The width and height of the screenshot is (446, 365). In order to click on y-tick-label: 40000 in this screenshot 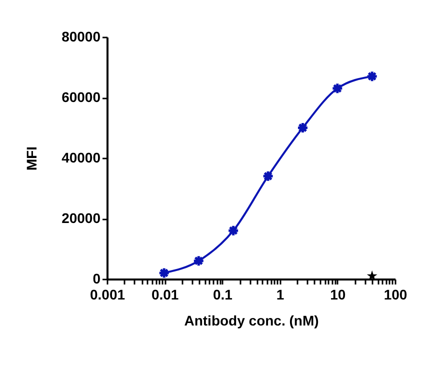, I will do `click(81, 158)`.